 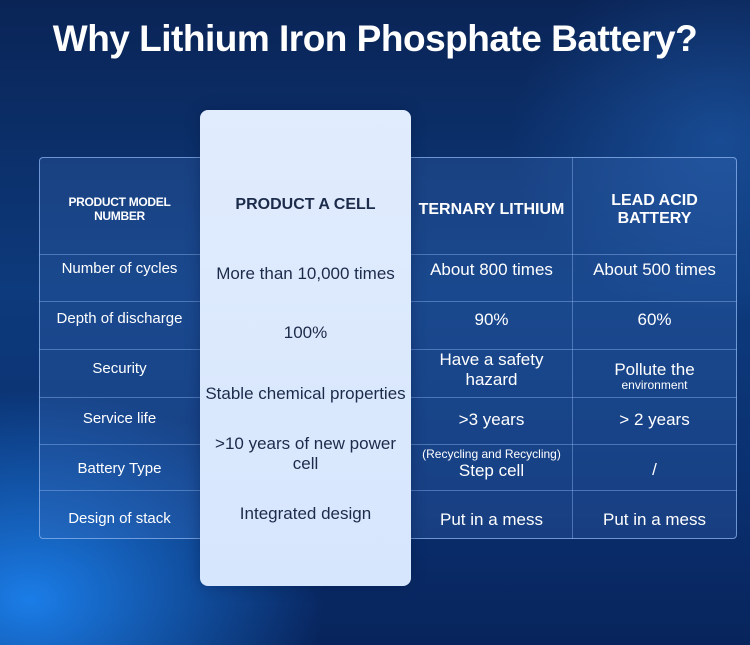 What do you see at coordinates (305, 514) in the screenshot?
I see `product-design-of-stack: Integrated design` at bounding box center [305, 514].